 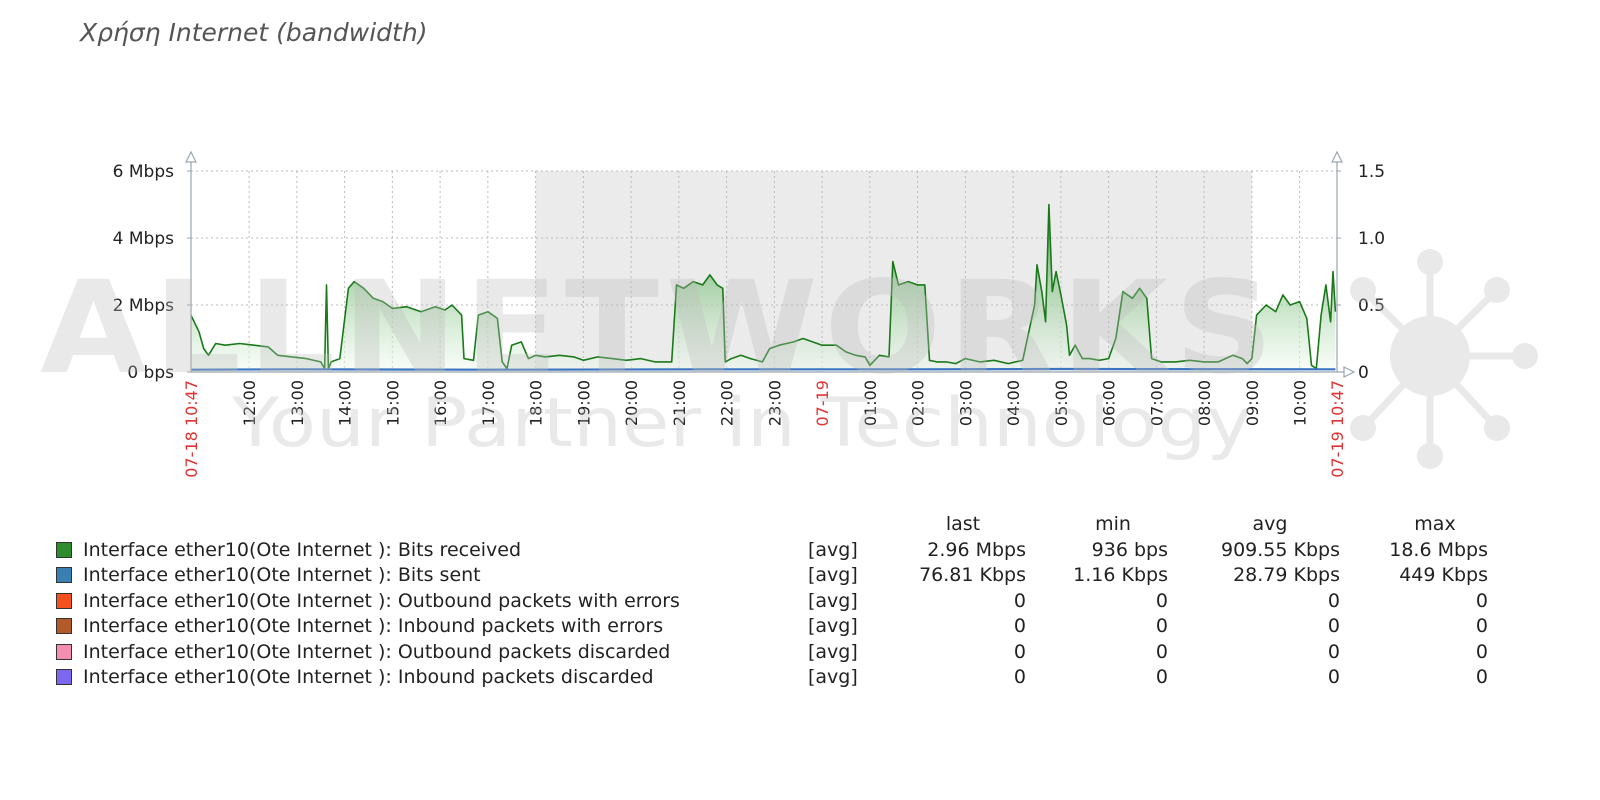 I want to click on legend-max-value: 18.6 Mbps, so click(x=1438, y=549).